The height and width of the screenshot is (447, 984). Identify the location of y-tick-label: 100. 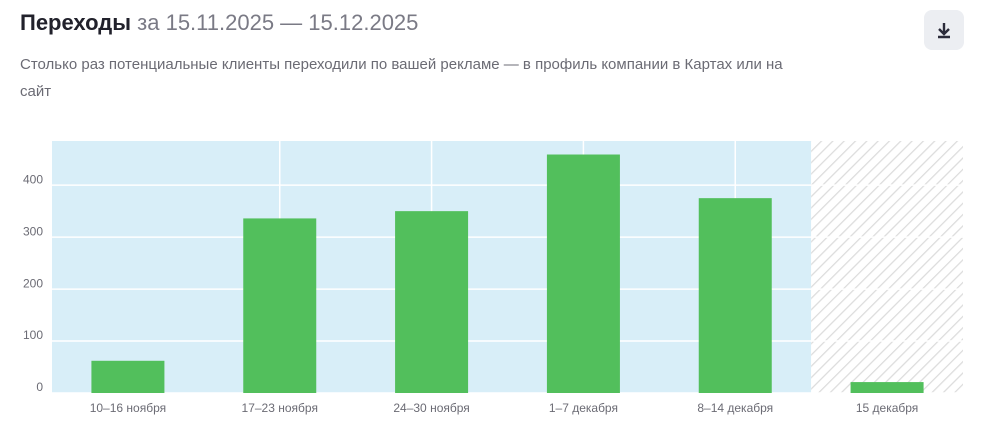
(33, 335).